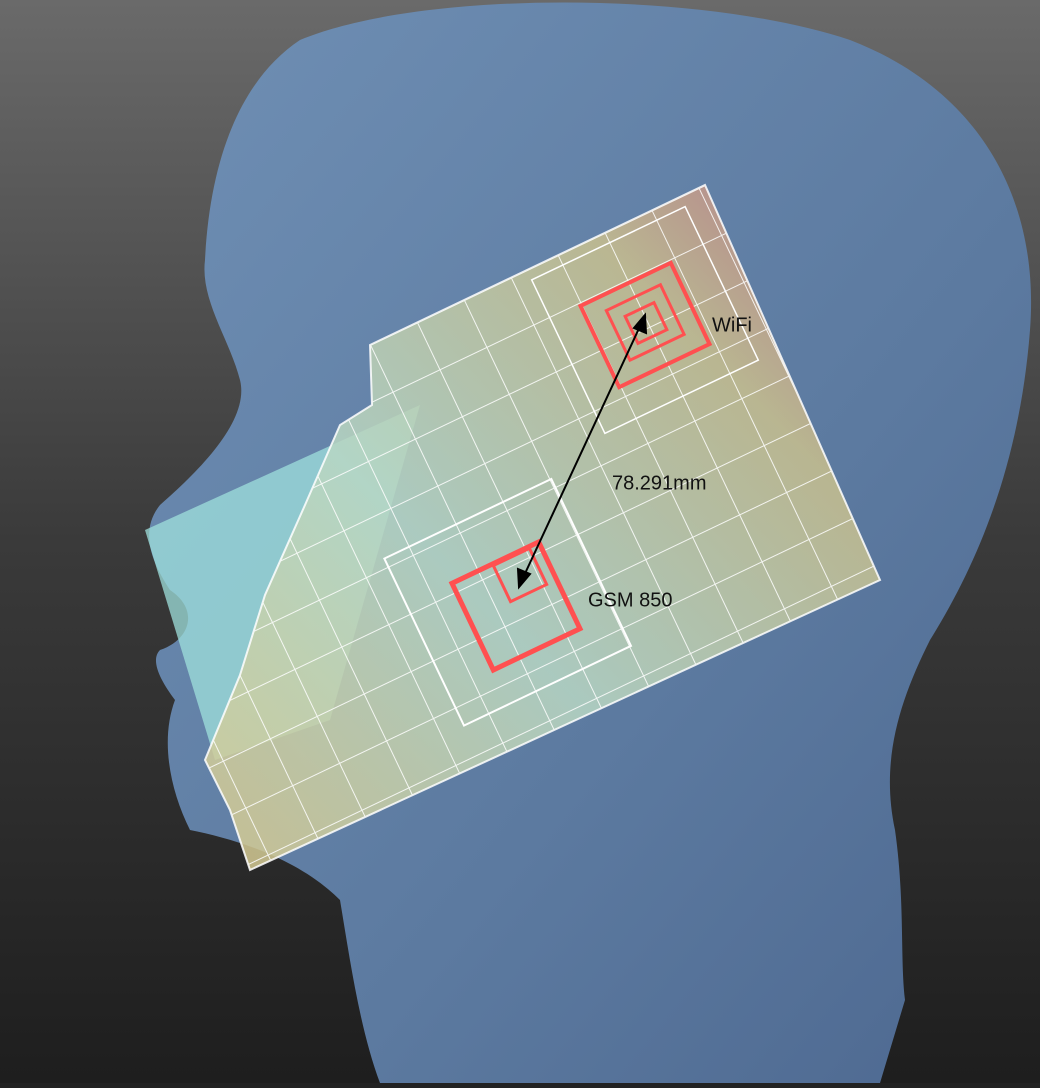 This screenshot has height=1088, width=1040. What do you see at coordinates (582, 451) in the screenshot?
I see `distance-arrow` at bounding box center [582, 451].